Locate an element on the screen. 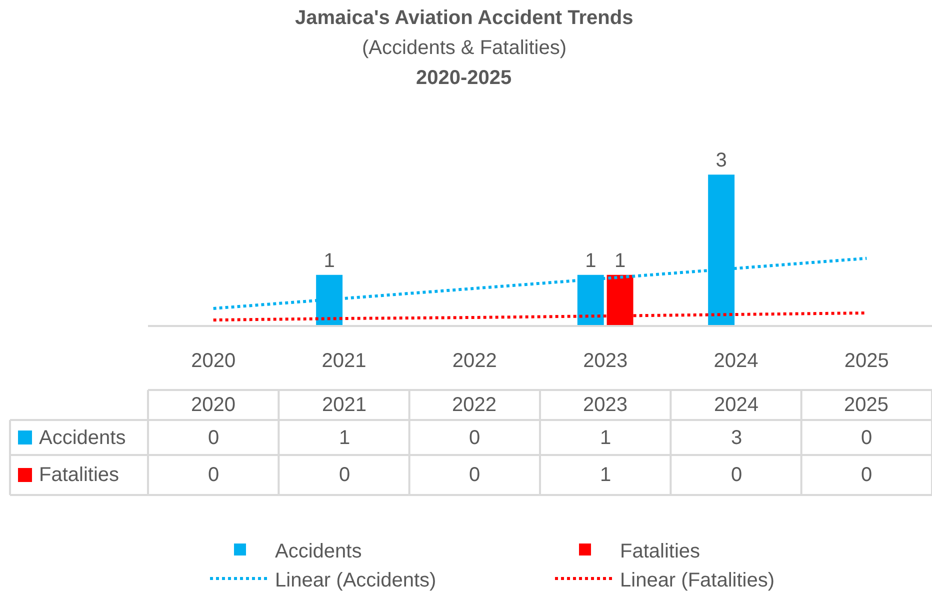 The height and width of the screenshot is (605, 932). category-label: 2022 is located at coordinates (474, 405).